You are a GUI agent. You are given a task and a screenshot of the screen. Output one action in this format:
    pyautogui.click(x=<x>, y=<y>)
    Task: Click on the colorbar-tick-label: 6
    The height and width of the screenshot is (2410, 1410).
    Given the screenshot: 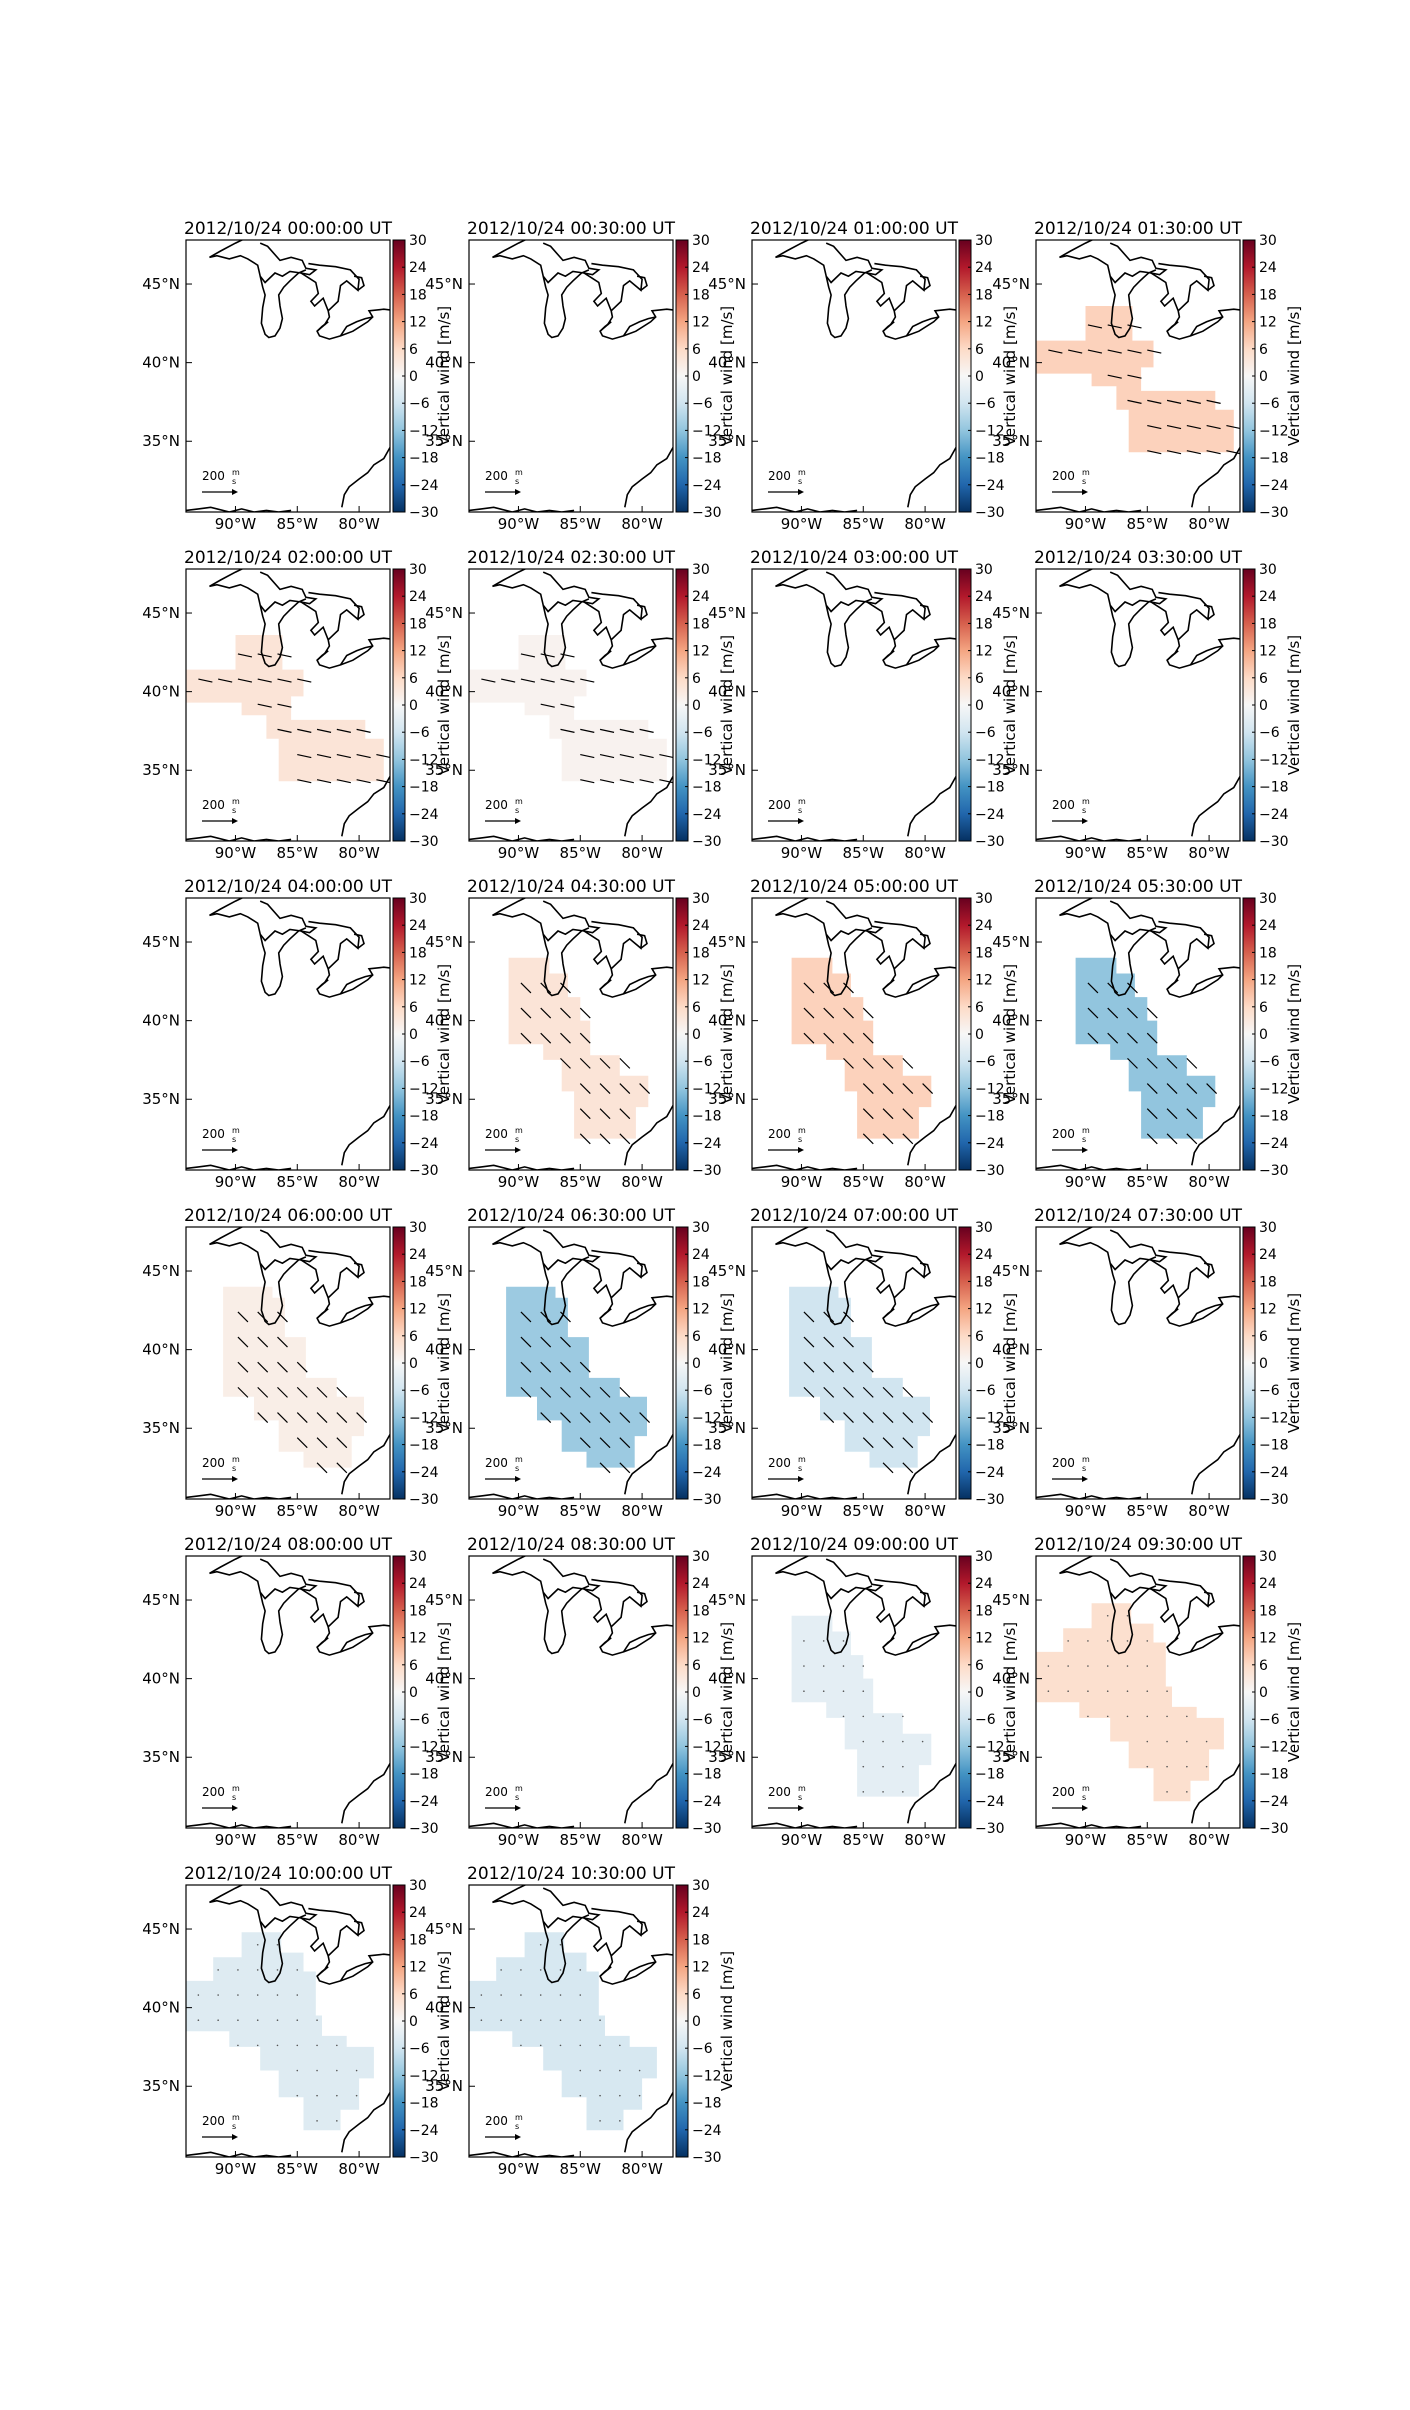 What is the action you would take?
    pyautogui.click(x=413, y=1666)
    